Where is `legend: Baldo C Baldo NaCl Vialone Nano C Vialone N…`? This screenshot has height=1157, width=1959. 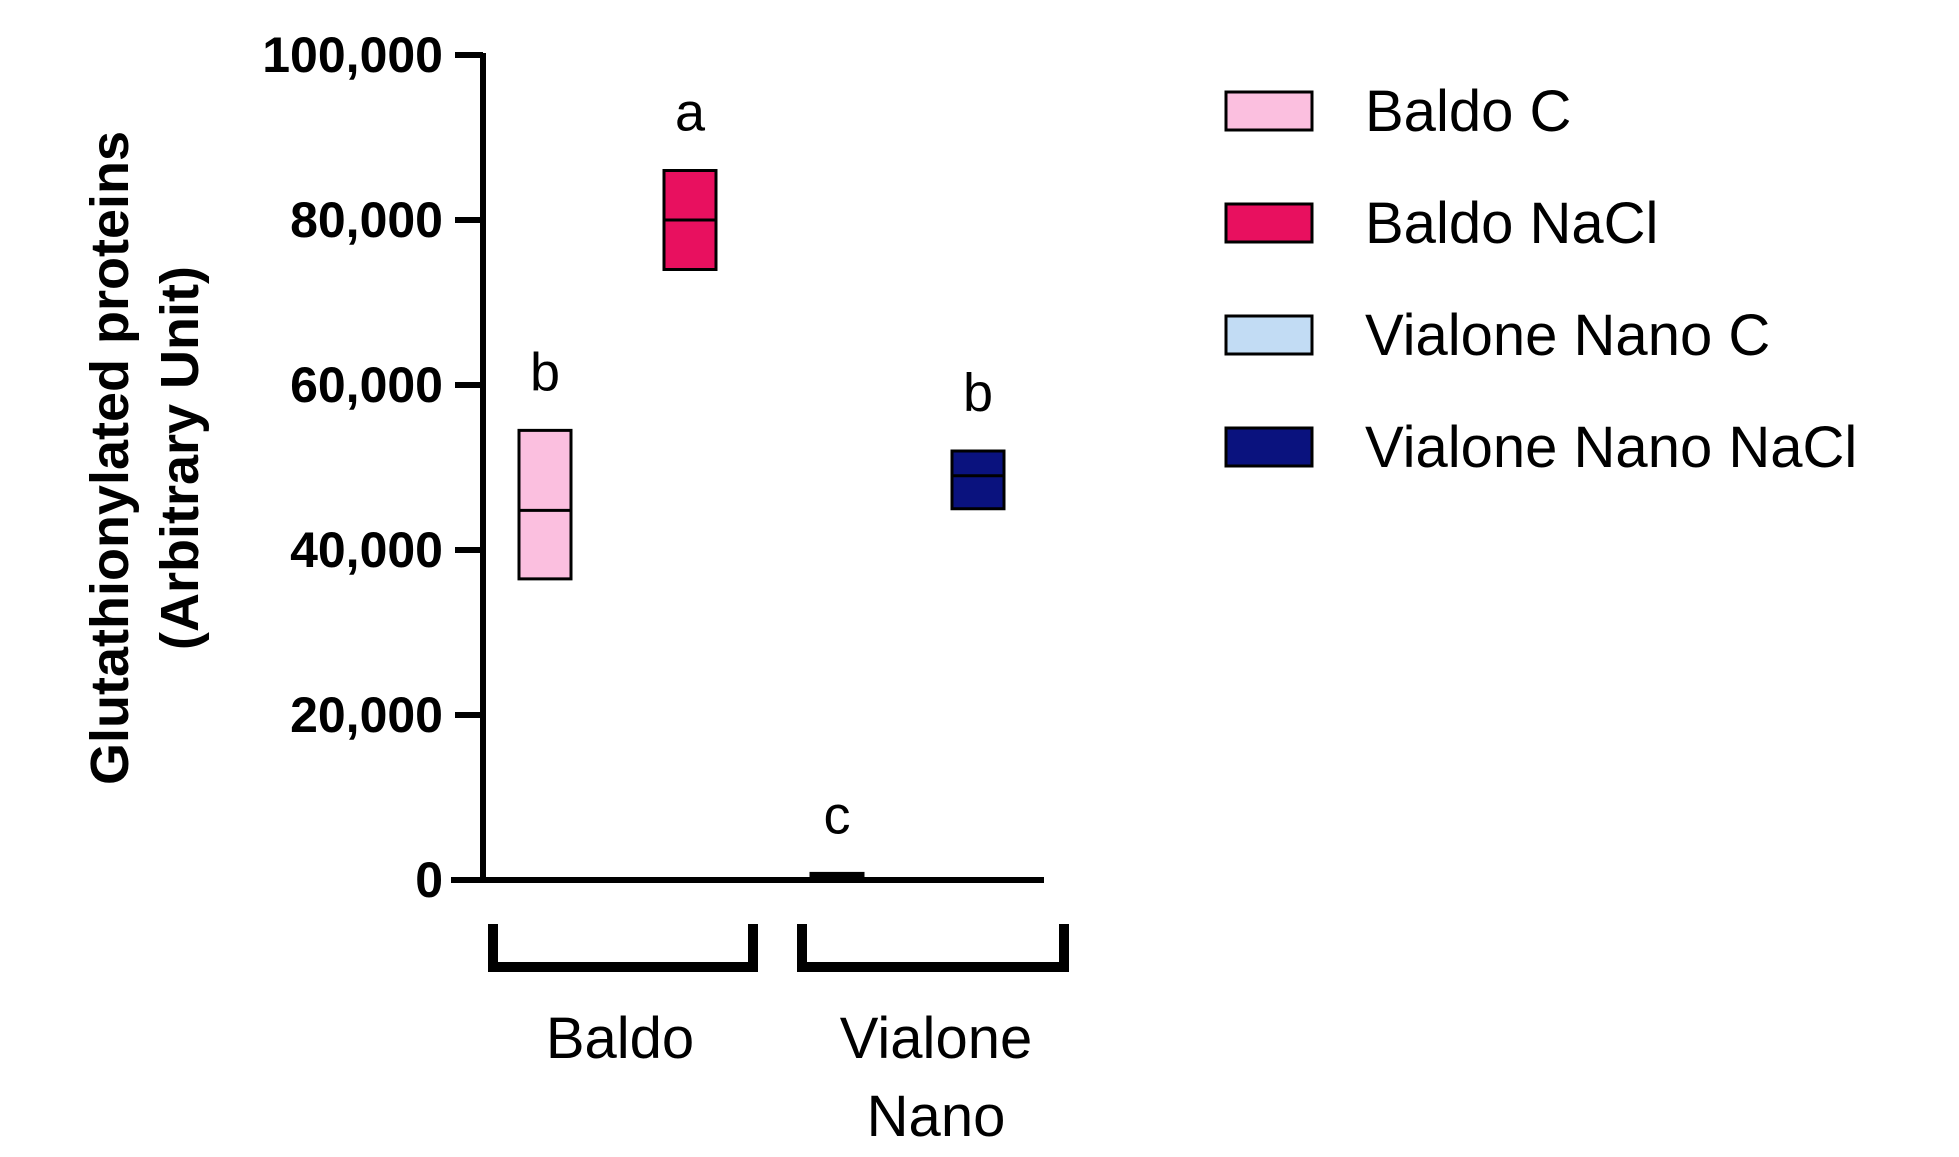
legend: Baldo C Baldo NaCl Vialone Nano C Vialone N… is located at coordinates (1540, 279).